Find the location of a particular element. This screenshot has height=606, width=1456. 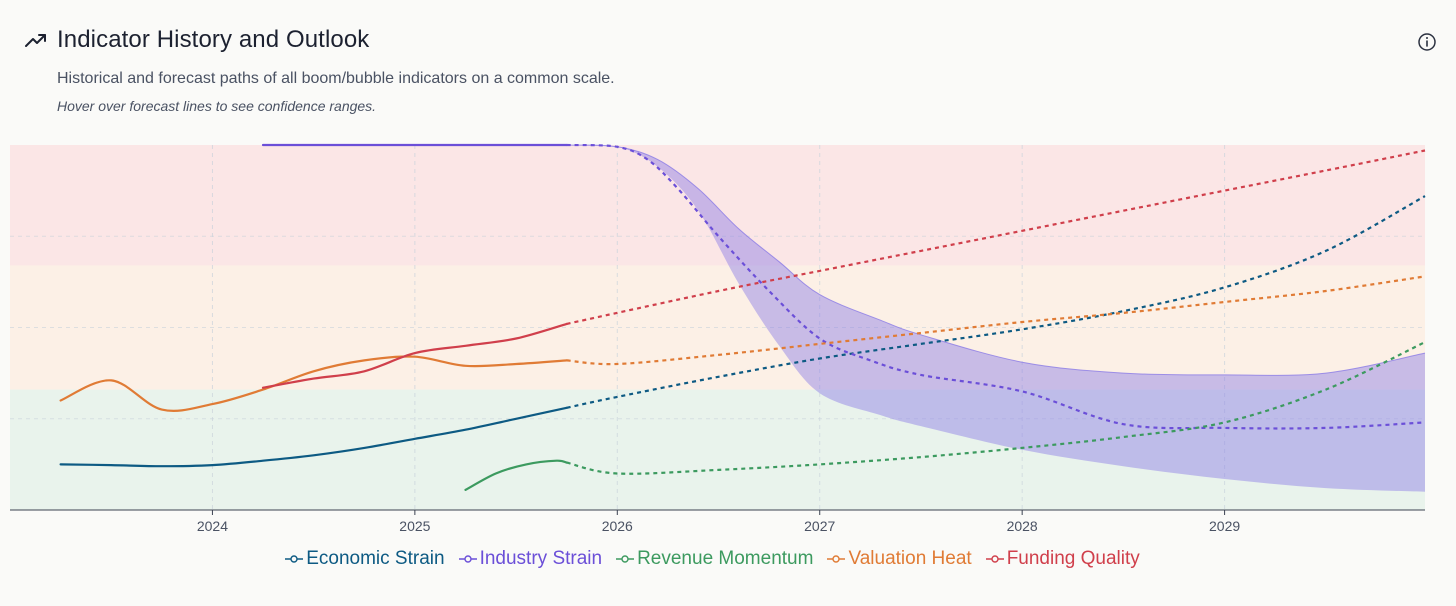

legend-item: Valuation Heat is located at coordinates (899, 559).